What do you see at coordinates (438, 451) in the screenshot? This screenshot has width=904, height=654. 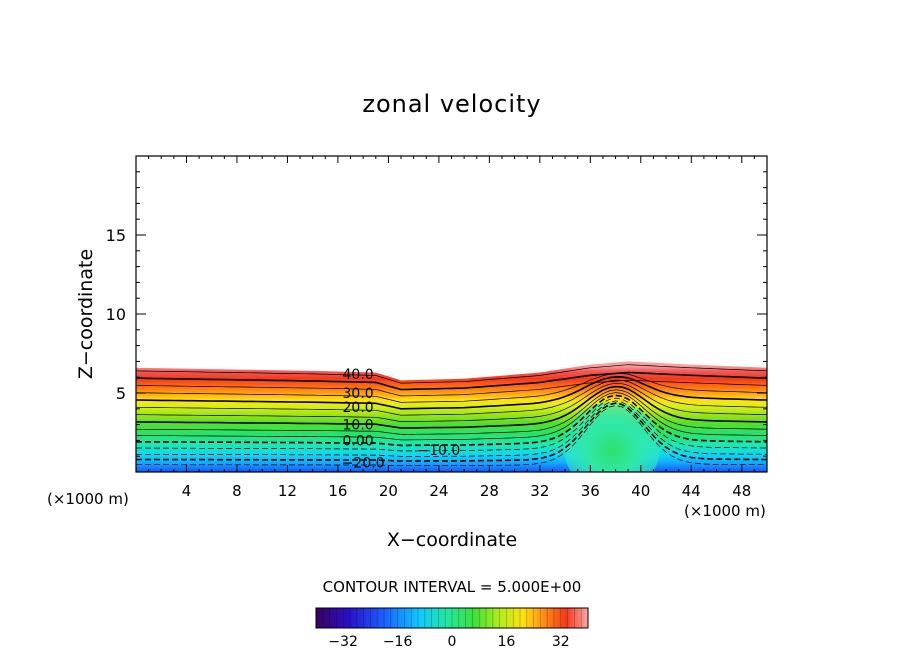 I see `contour-label: −10.0` at bounding box center [438, 451].